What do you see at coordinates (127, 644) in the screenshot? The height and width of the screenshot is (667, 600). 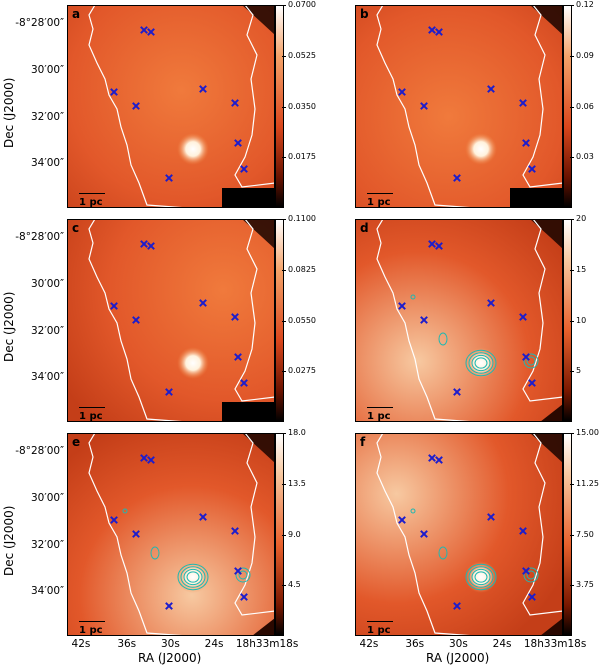 I see `ra-tick-label: 36s` at bounding box center [127, 644].